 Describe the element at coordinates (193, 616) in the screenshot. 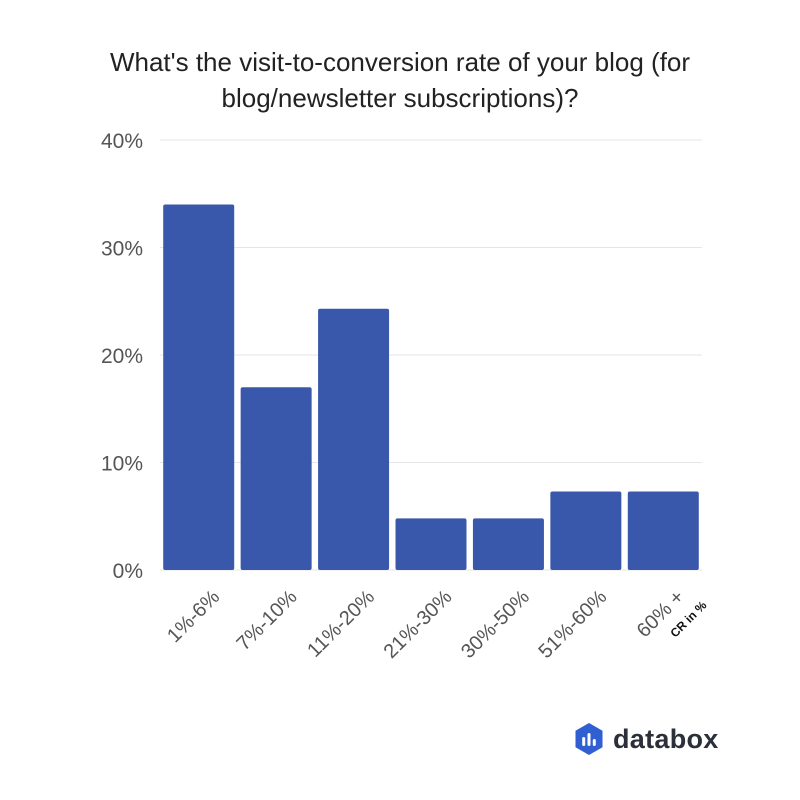

I see `x-tick-label: 1%-6%` at that location.